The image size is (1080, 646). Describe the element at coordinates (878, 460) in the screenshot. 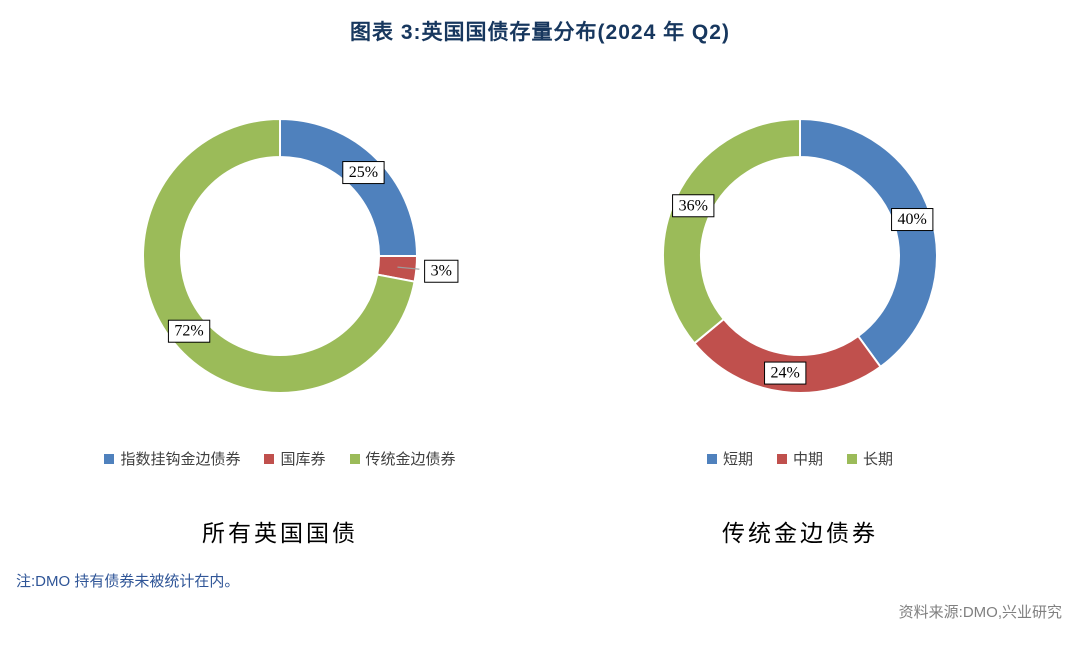

I see `legend-label: 长期` at that location.